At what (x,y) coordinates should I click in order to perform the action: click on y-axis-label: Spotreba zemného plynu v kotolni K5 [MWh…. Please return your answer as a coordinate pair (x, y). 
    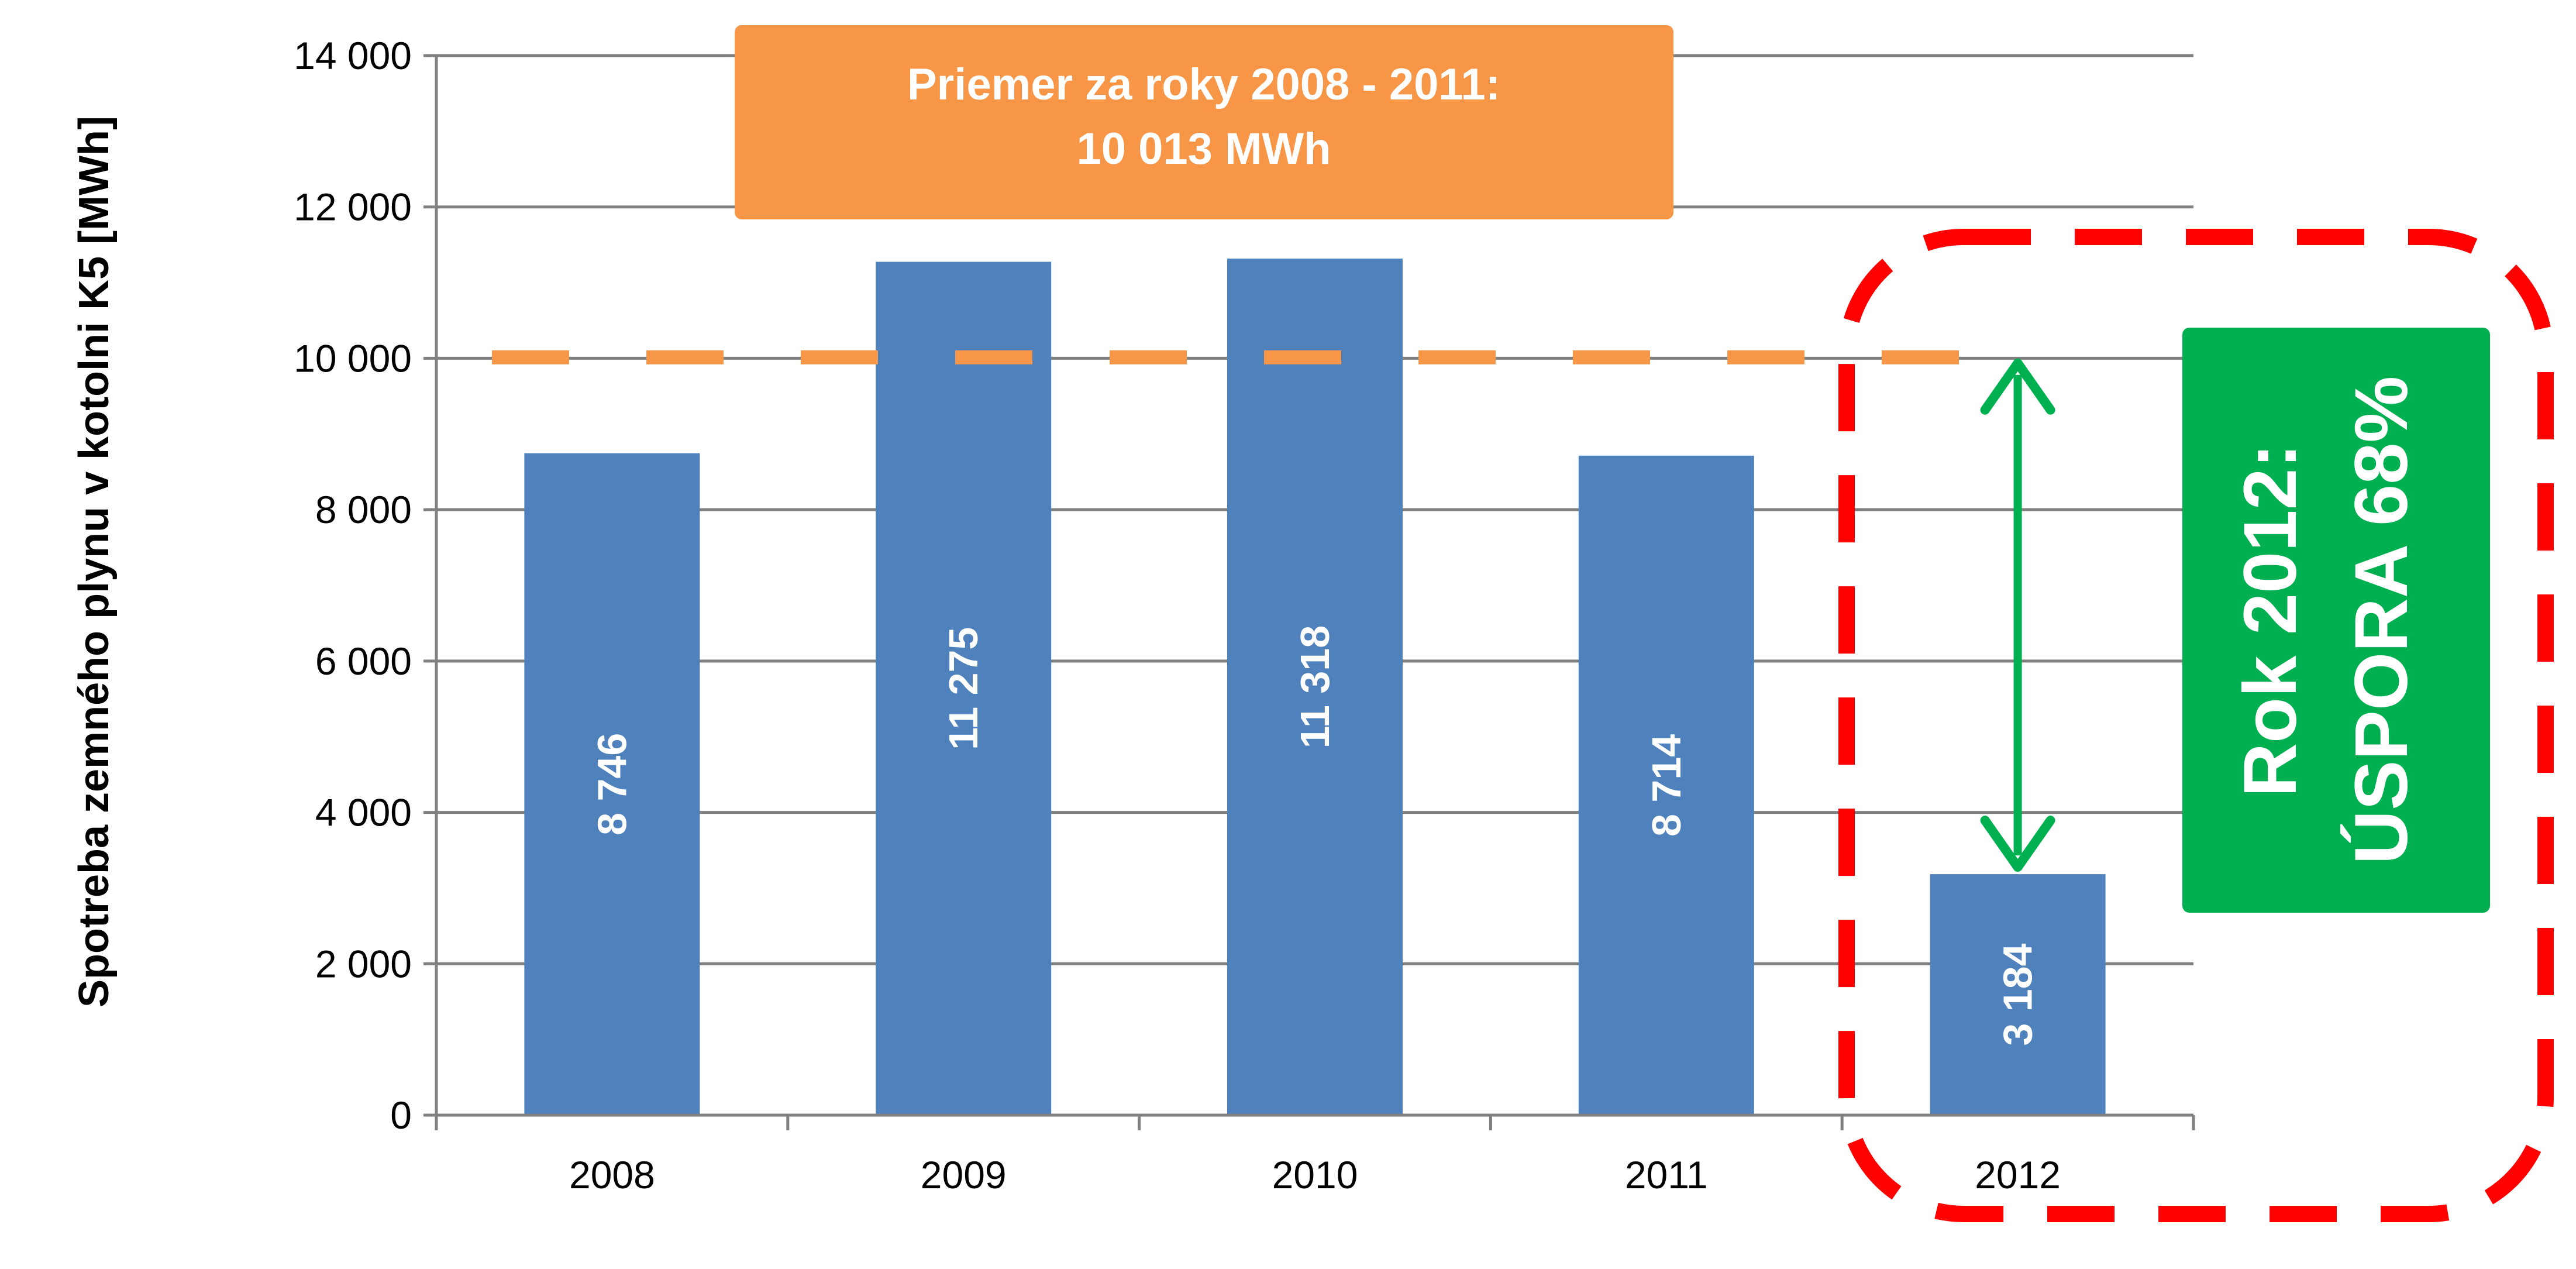
    Looking at the image, I should click on (94, 561).